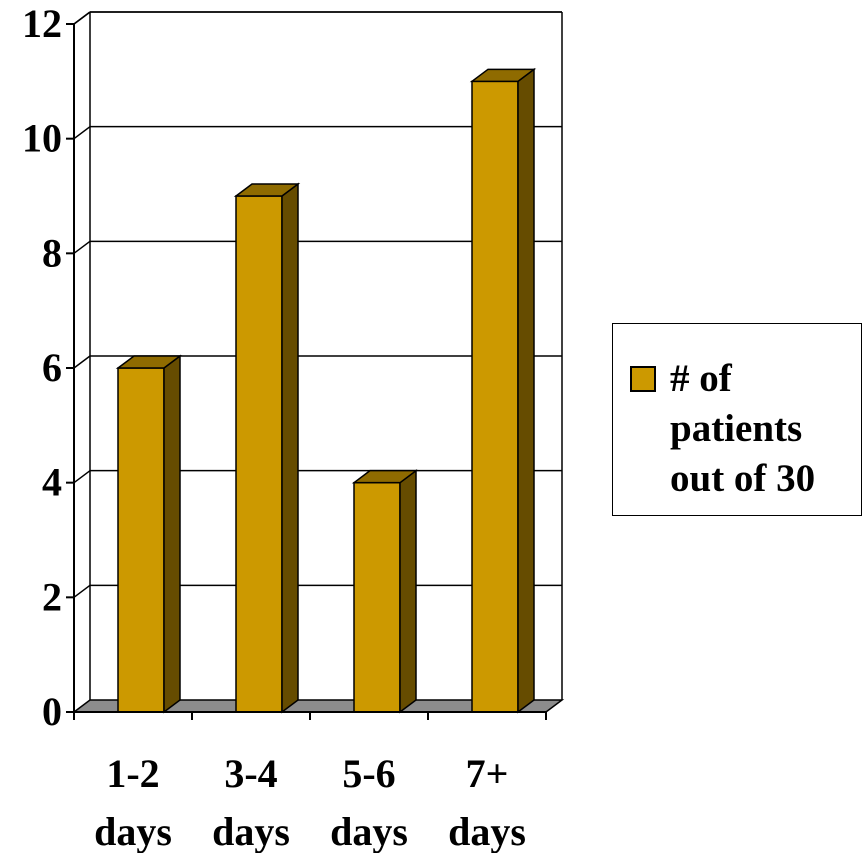  Describe the element at coordinates (310, 782) in the screenshot. I see `x-axis: 1-2 days 3-4 days 5-6 days 7+ days` at that location.